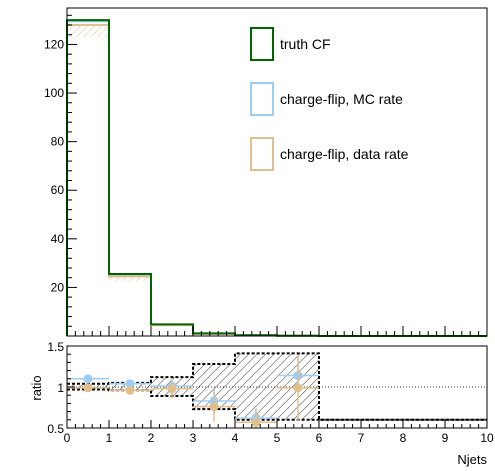 The image size is (495, 471). I want to click on ratio-y-tick-label: 1, so click(60, 388).